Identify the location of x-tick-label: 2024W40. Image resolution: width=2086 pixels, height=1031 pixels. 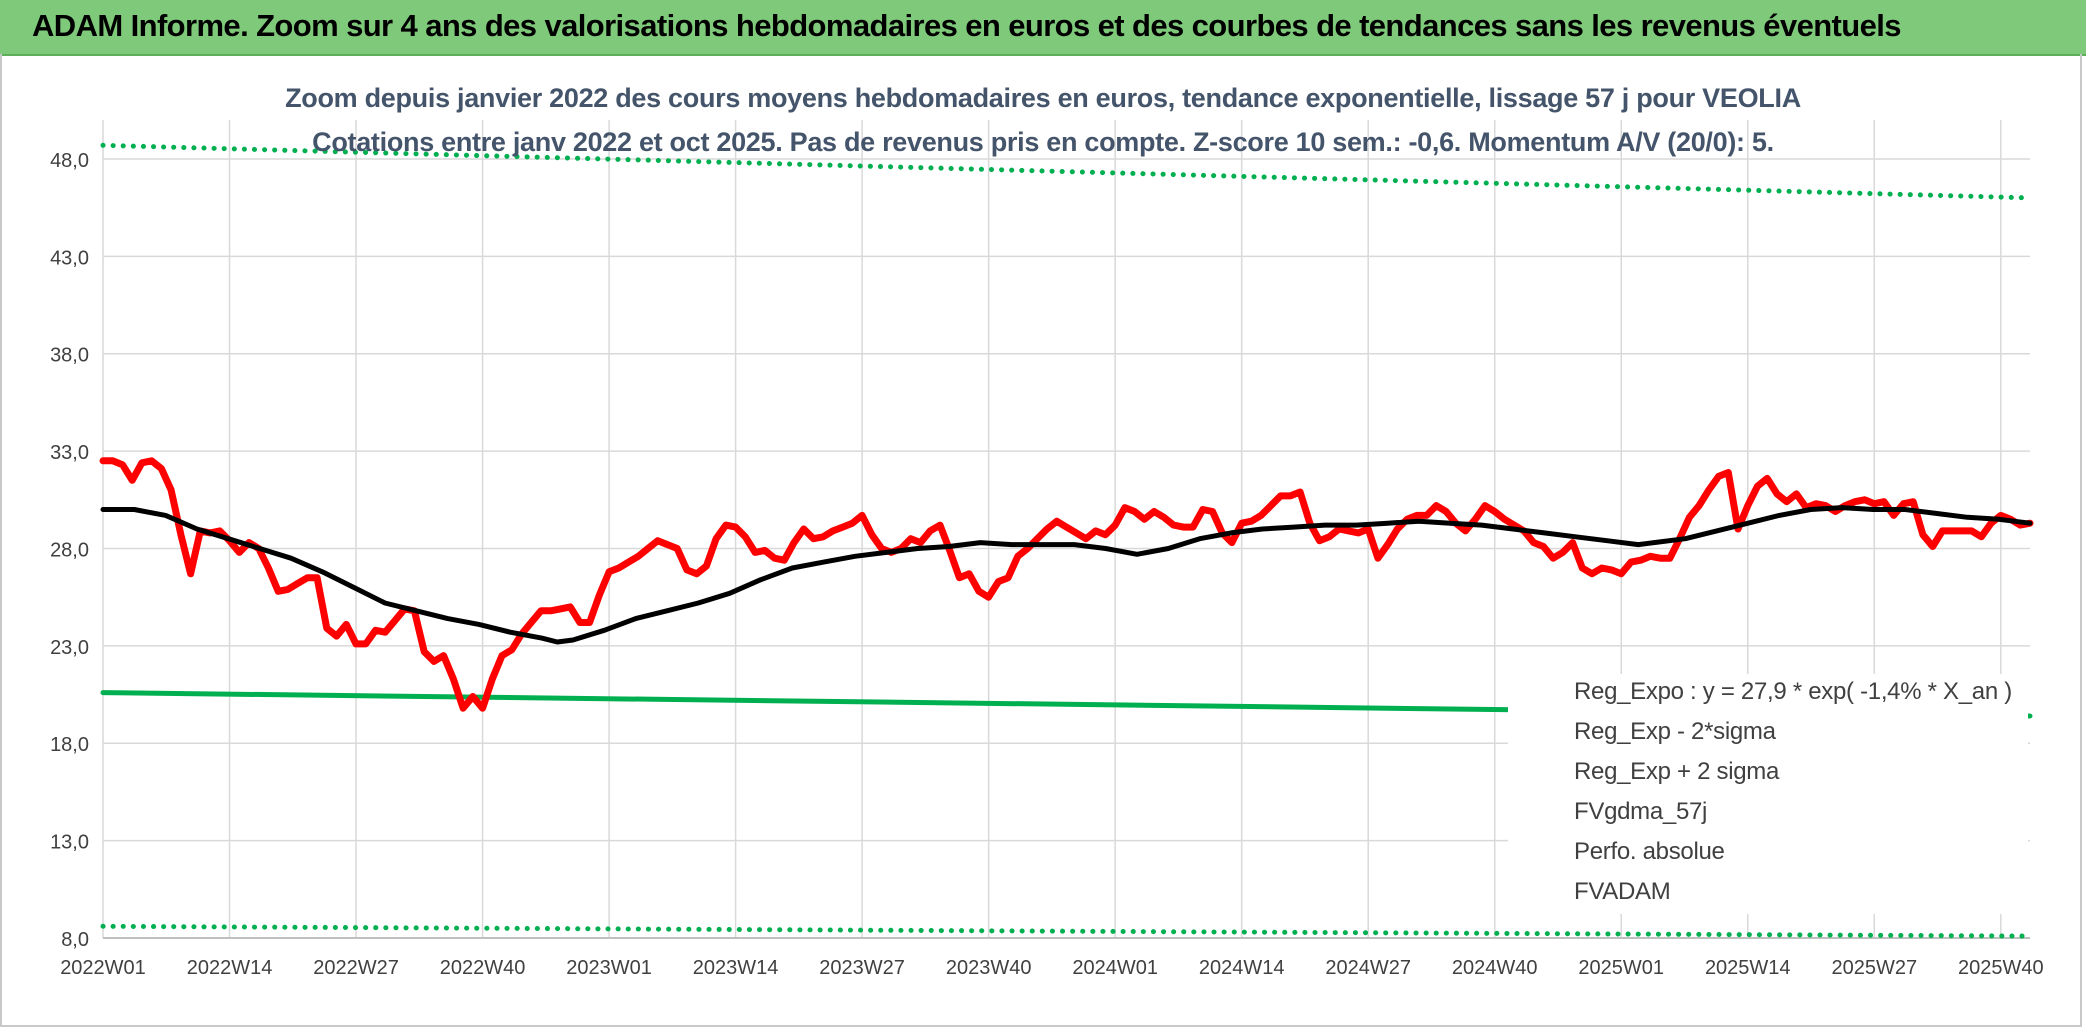
(1495, 968).